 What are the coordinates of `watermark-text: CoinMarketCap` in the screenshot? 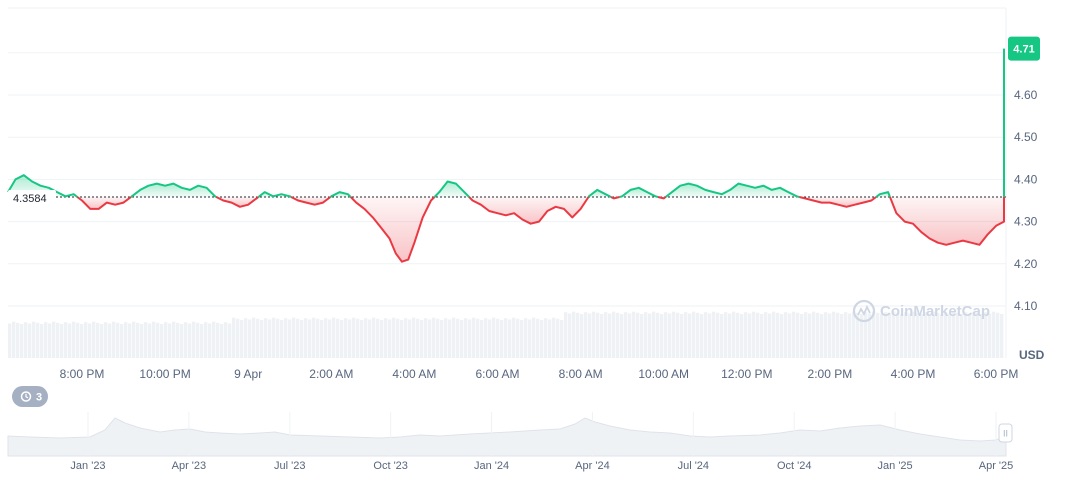 It's located at (935, 311).